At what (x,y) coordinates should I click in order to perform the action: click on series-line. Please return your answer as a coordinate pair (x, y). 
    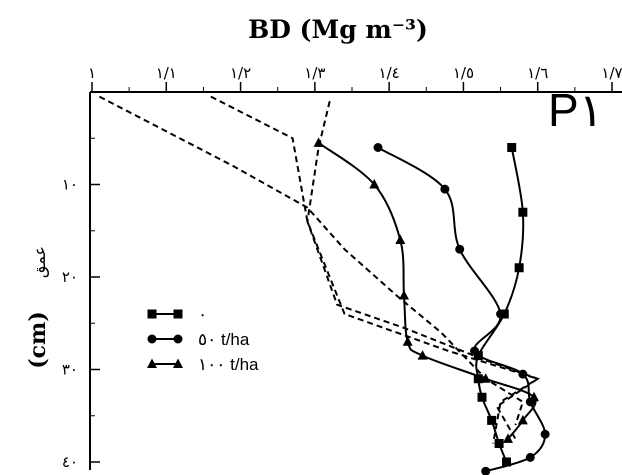
    Looking at the image, I should click on (500, 305).